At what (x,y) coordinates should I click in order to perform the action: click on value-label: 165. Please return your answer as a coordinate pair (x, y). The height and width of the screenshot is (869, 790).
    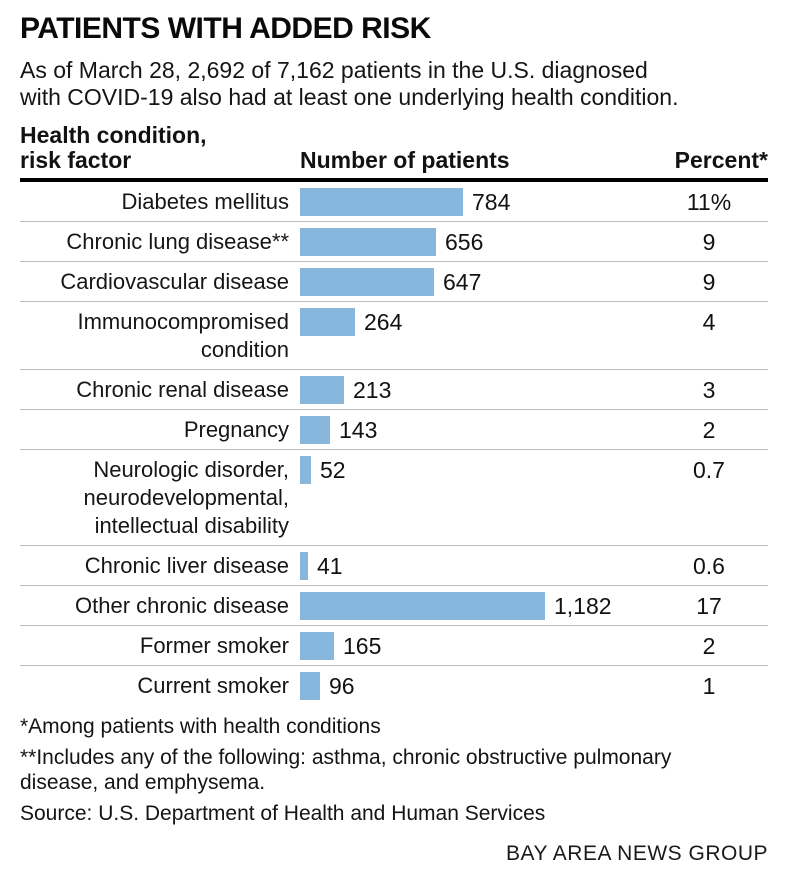
    Looking at the image, I should click on (362, 646).